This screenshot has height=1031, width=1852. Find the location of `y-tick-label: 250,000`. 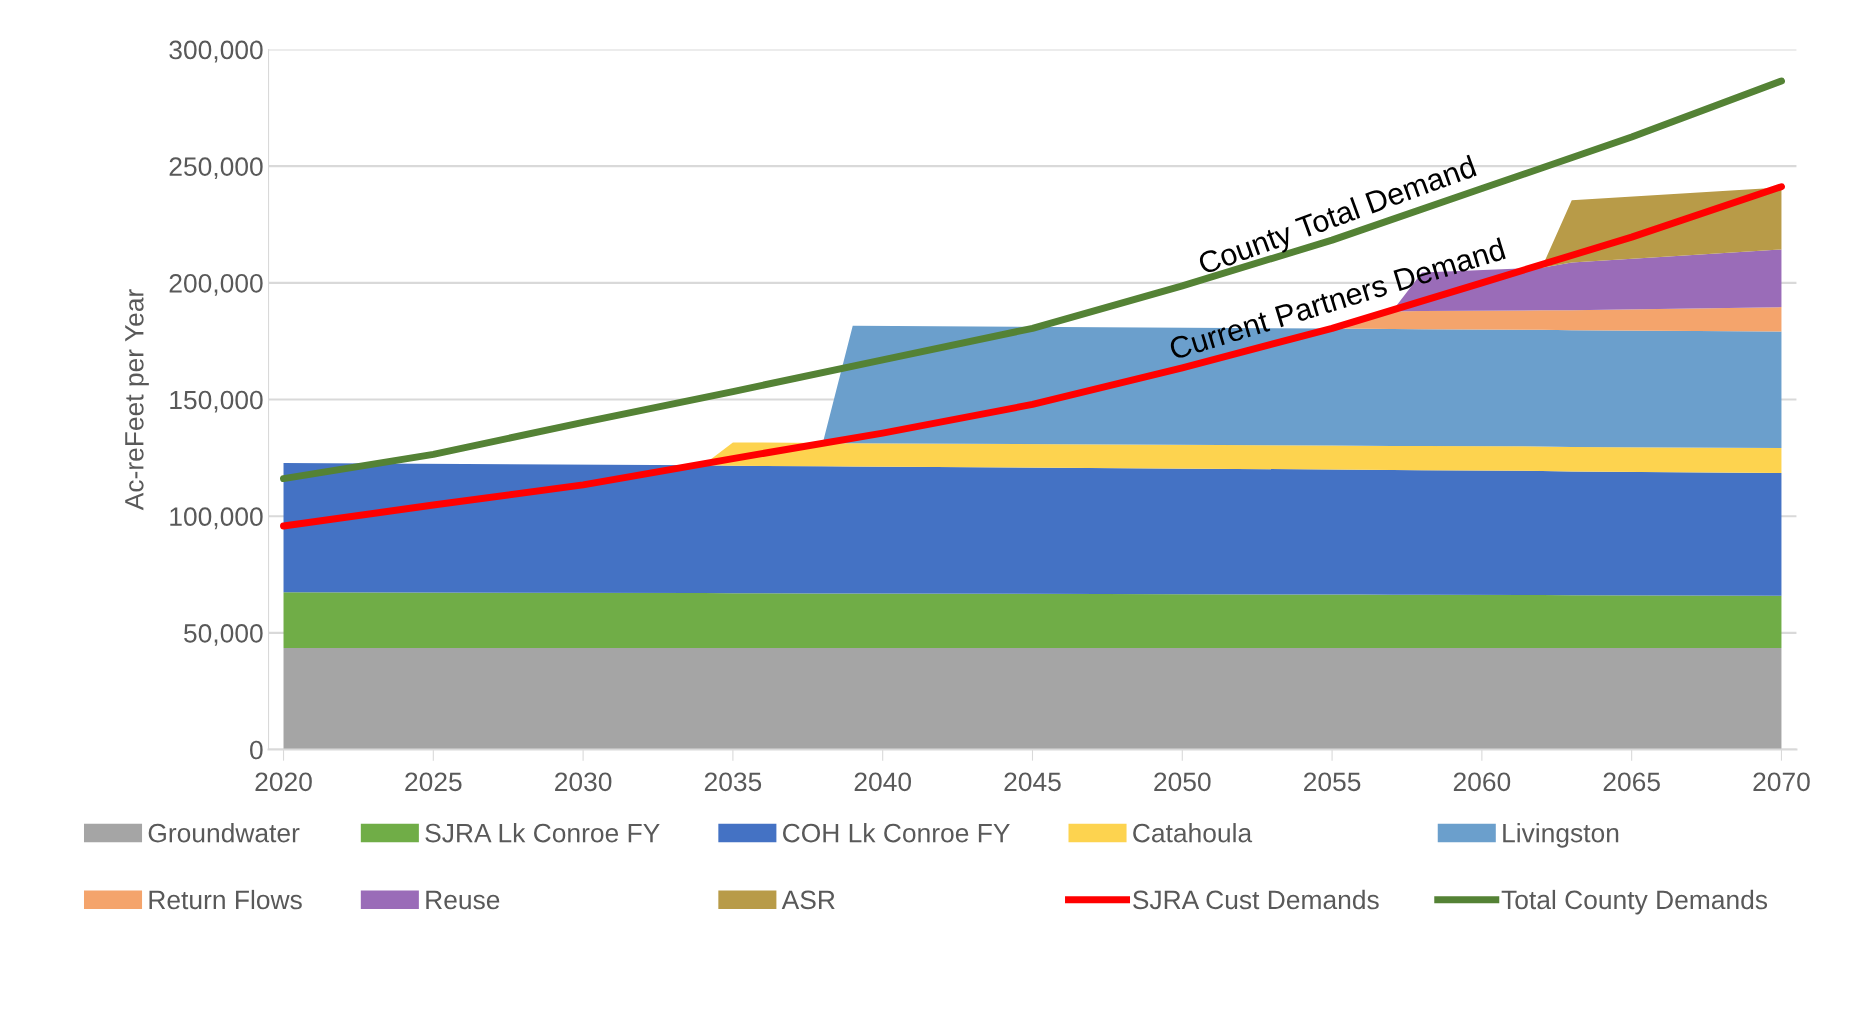

y-tick-label: 250,000 is located at coordinates (216, 168).